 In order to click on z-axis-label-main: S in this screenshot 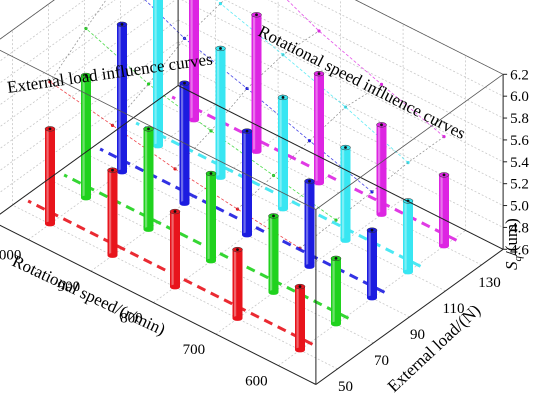, I will do `click(511, 265)`.